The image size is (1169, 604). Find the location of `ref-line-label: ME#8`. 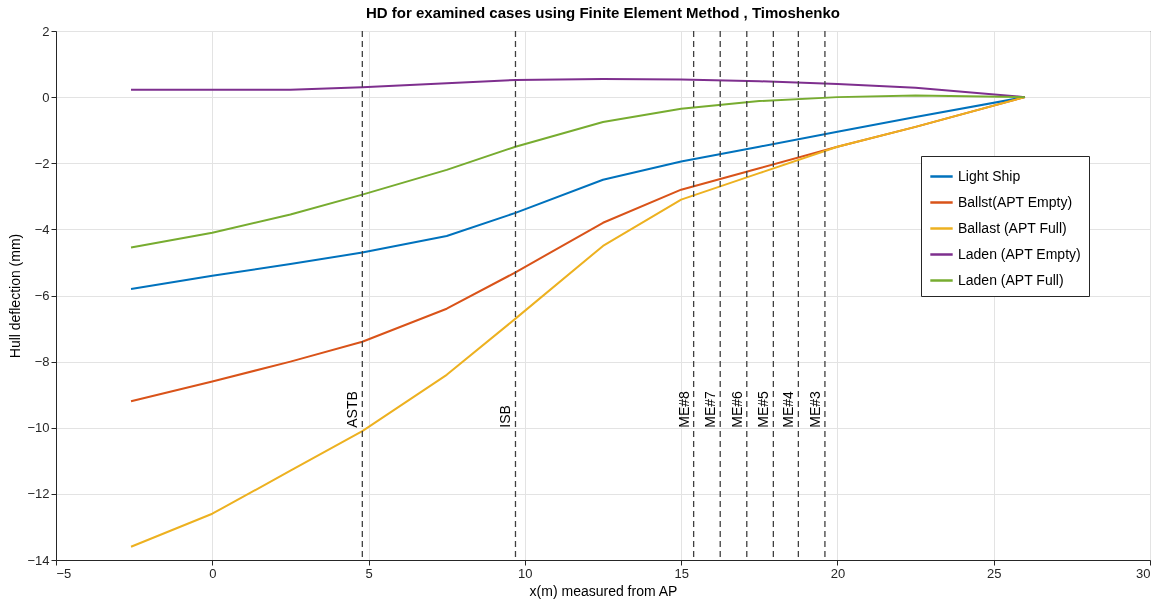

ref-line-label: ME#8 is located at coordinates (683, 409).